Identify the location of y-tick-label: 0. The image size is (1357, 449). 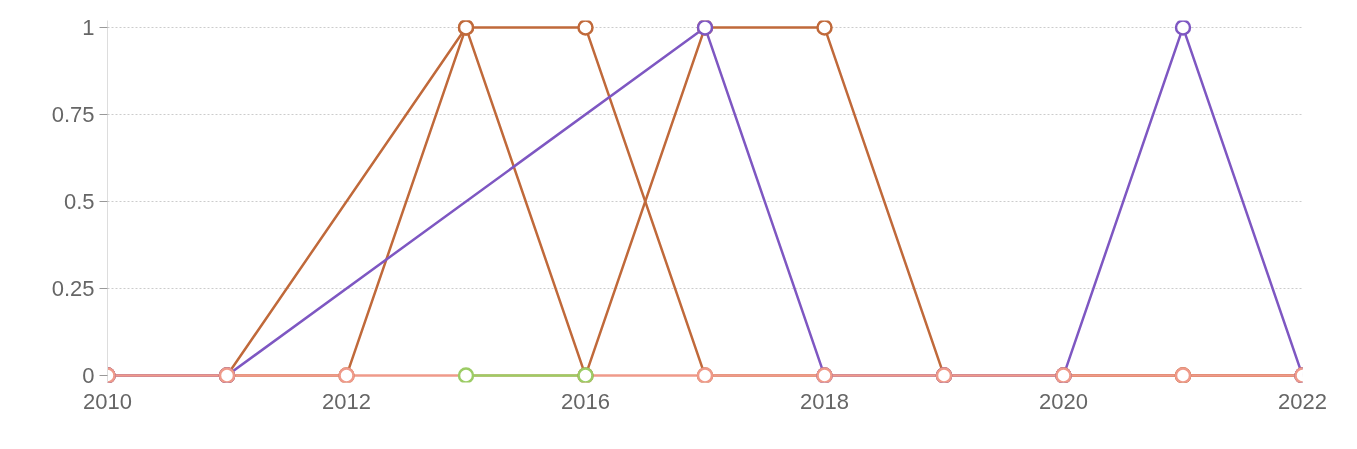
(88, 376).